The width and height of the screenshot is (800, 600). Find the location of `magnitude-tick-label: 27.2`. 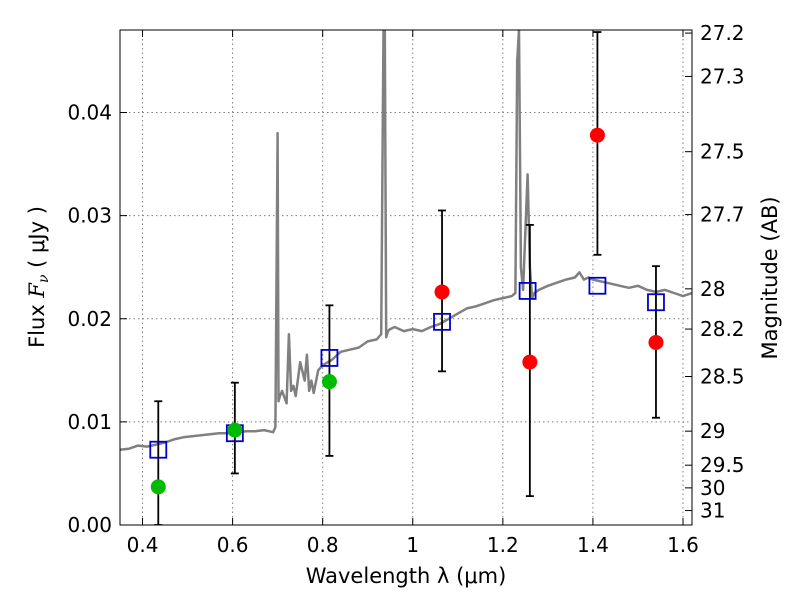

magnitude-tick-label: 27.2 is located at coordinates (722, 33).